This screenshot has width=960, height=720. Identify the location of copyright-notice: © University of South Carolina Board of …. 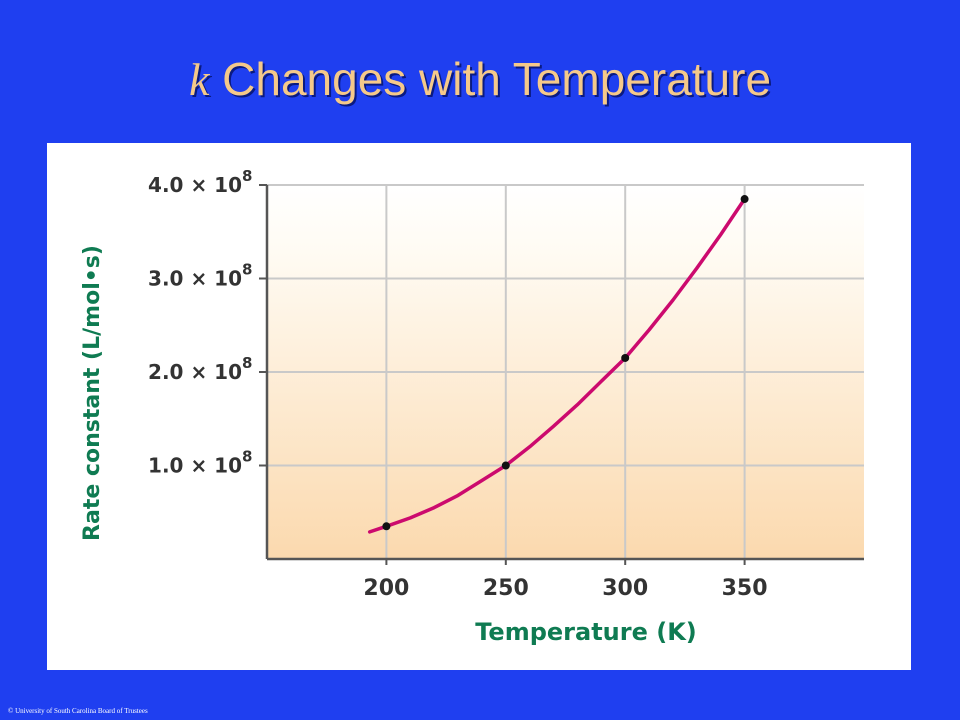
(78, 711).